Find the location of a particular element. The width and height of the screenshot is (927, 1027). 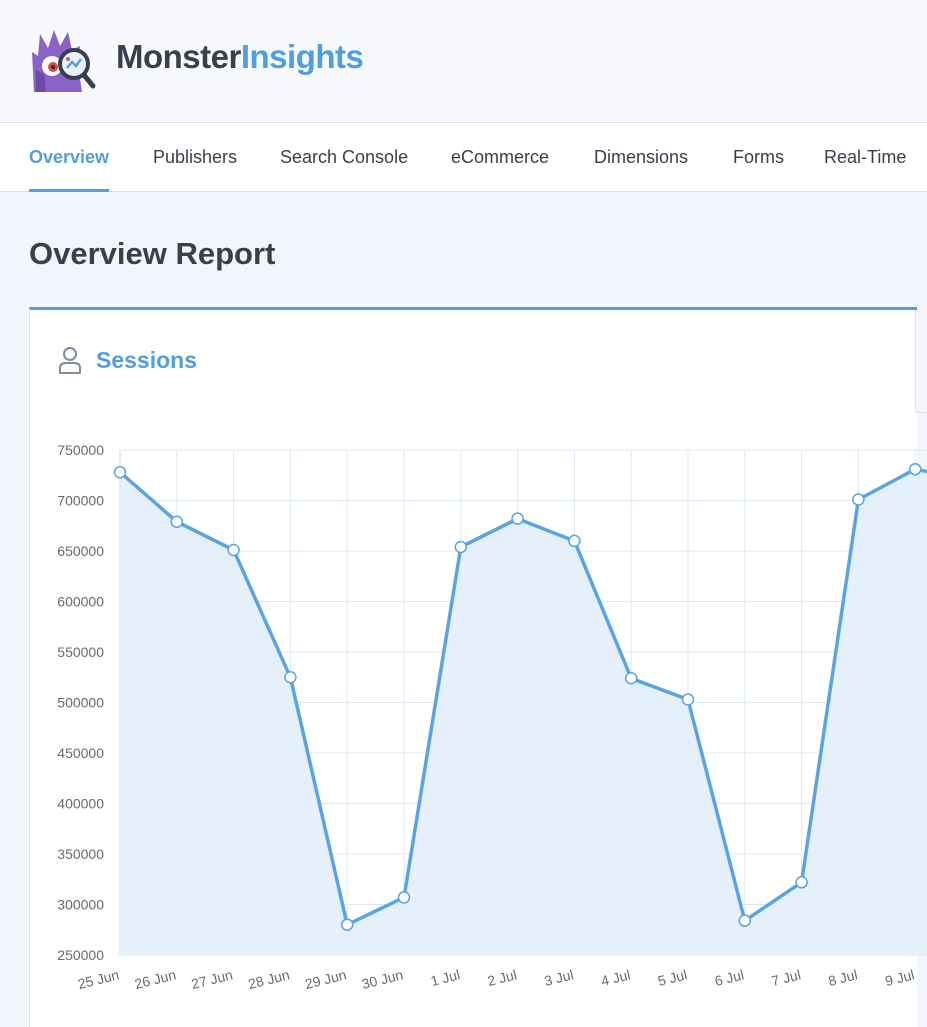

brand-name: MonsterInsights is located at coordinates (240, 57).